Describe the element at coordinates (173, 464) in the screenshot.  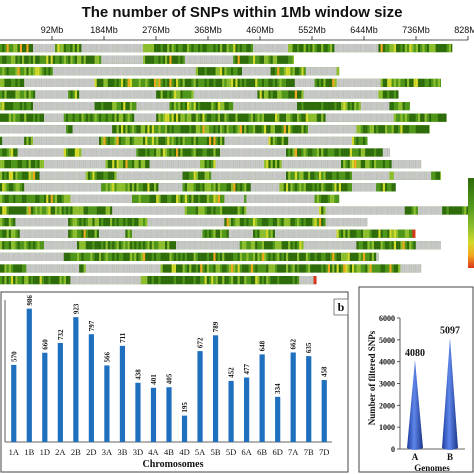
I see `chromosome-x-axis-title: Chromosomes` at that location.